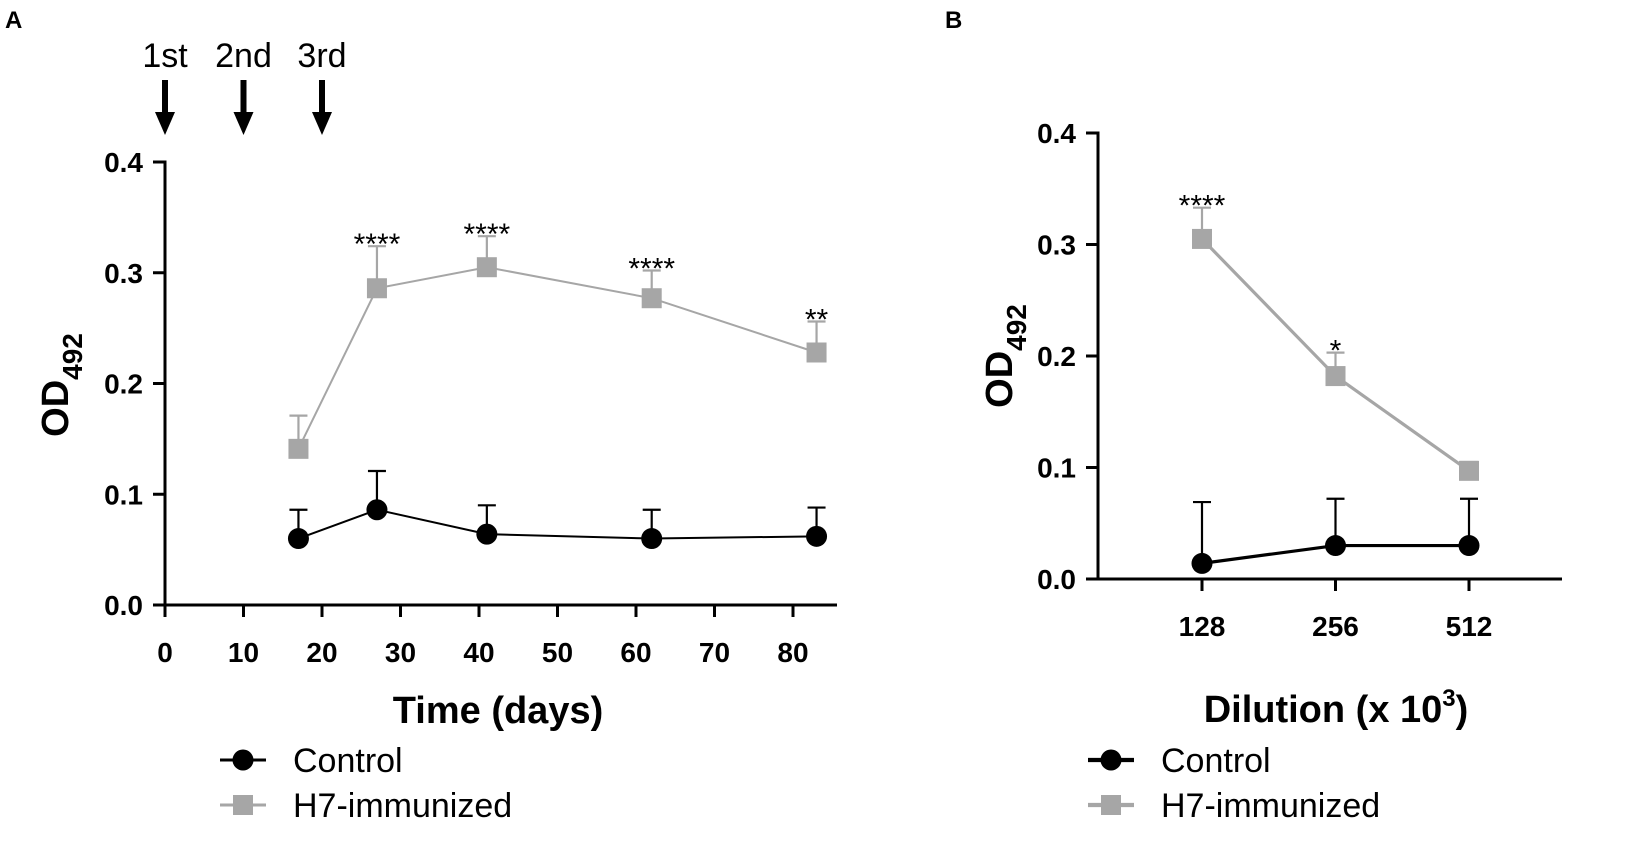 The image size is (1636, 859). Describe the element at coordinates (400, 652) in the screenshot. I see `x-tick-label: 30` at that location.